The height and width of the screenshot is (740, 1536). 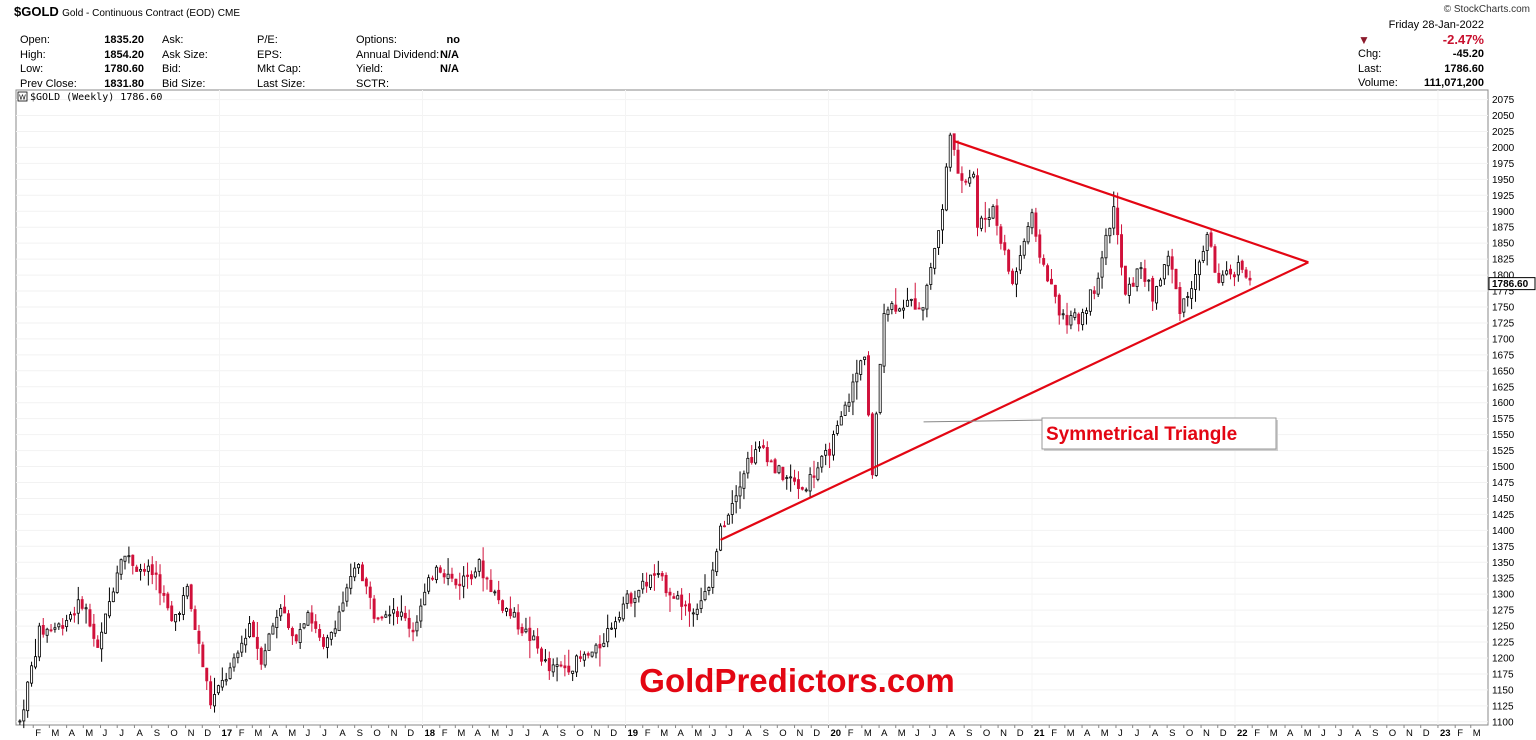 I want to click on ask-size-label: Ask Size:, so click(x=185, y=54).